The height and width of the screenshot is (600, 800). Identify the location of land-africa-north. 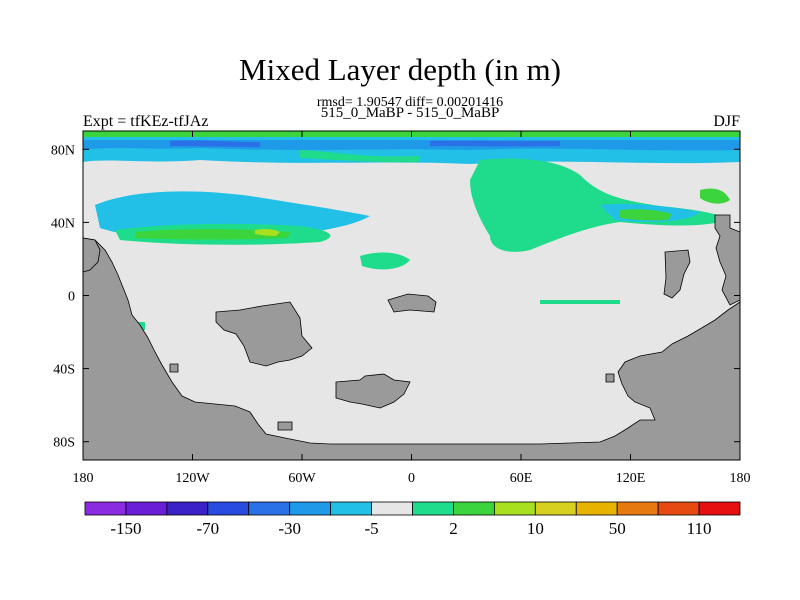
(412, 303).